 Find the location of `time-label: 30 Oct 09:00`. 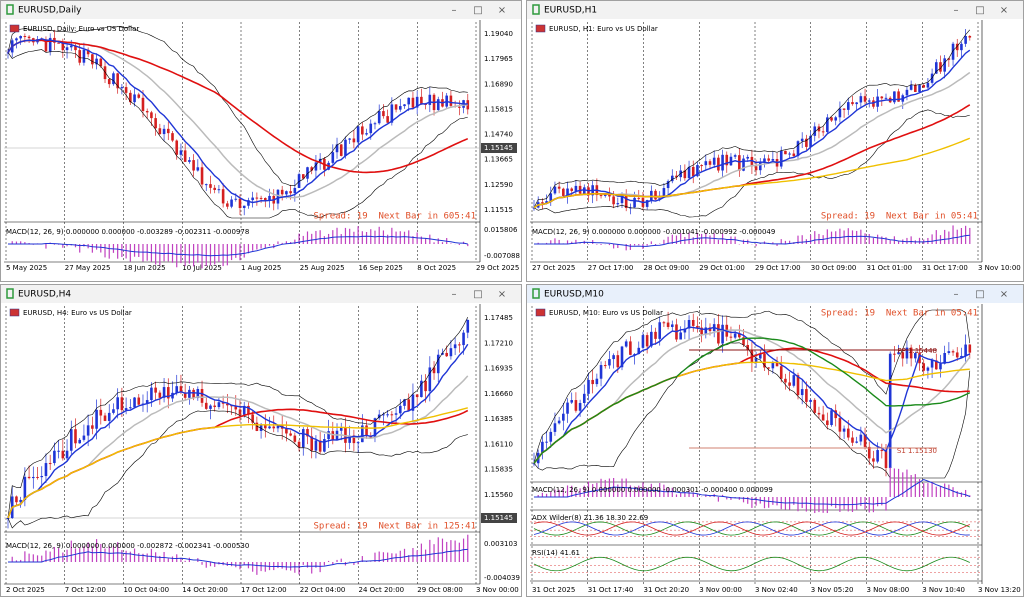

time-label: 30 Oct 09:00 is located at coordinates (834, 268).